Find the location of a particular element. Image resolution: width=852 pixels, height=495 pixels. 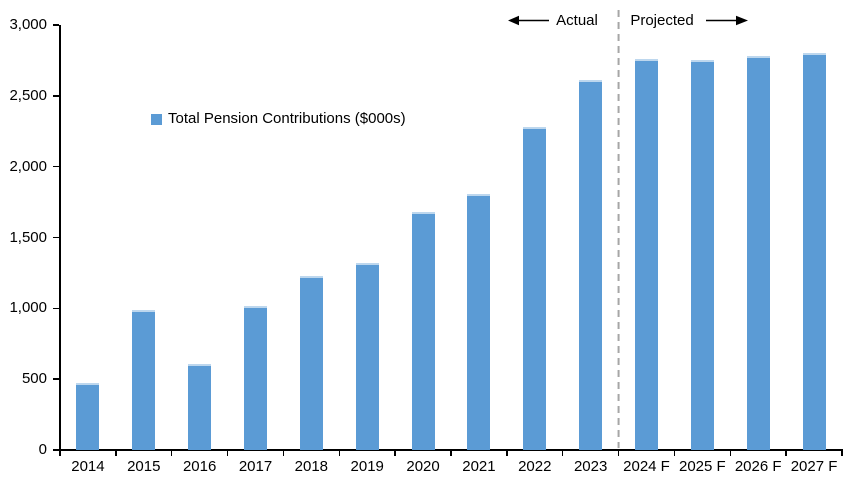

y-tick-label: 0 is located at coordinates (42, 449).